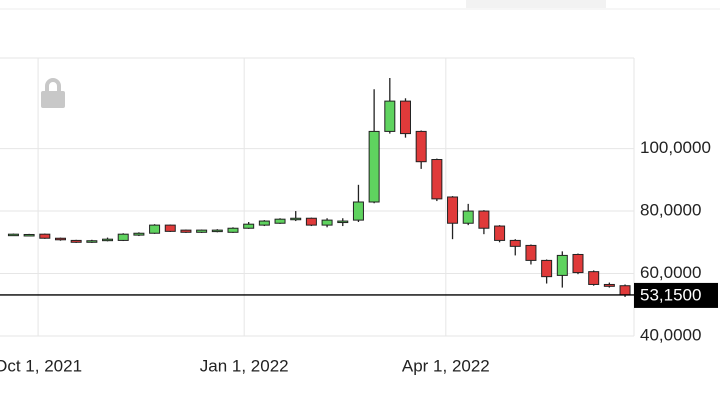 The height and width of the screenshot is (401, 720). I want to click on y-tick-label: 100,0000, so click(675, 147).